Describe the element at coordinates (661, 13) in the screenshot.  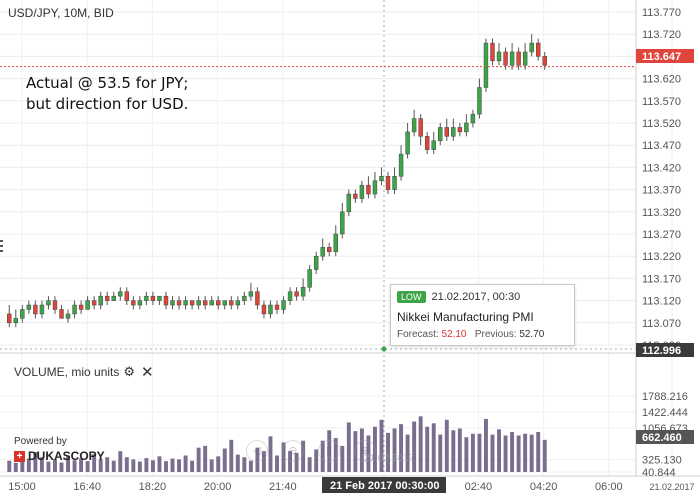
I see `price-tick-label: 113.770` at that location.